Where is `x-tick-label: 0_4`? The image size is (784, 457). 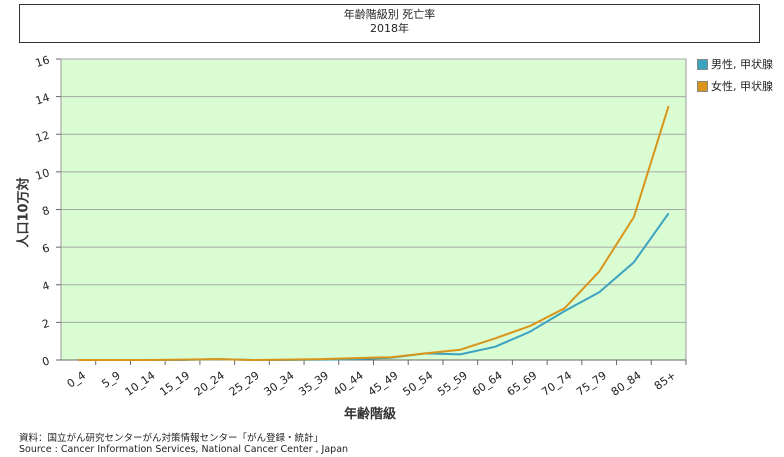
x-tick-label: 0_4 is located at coordinates (76, 380).